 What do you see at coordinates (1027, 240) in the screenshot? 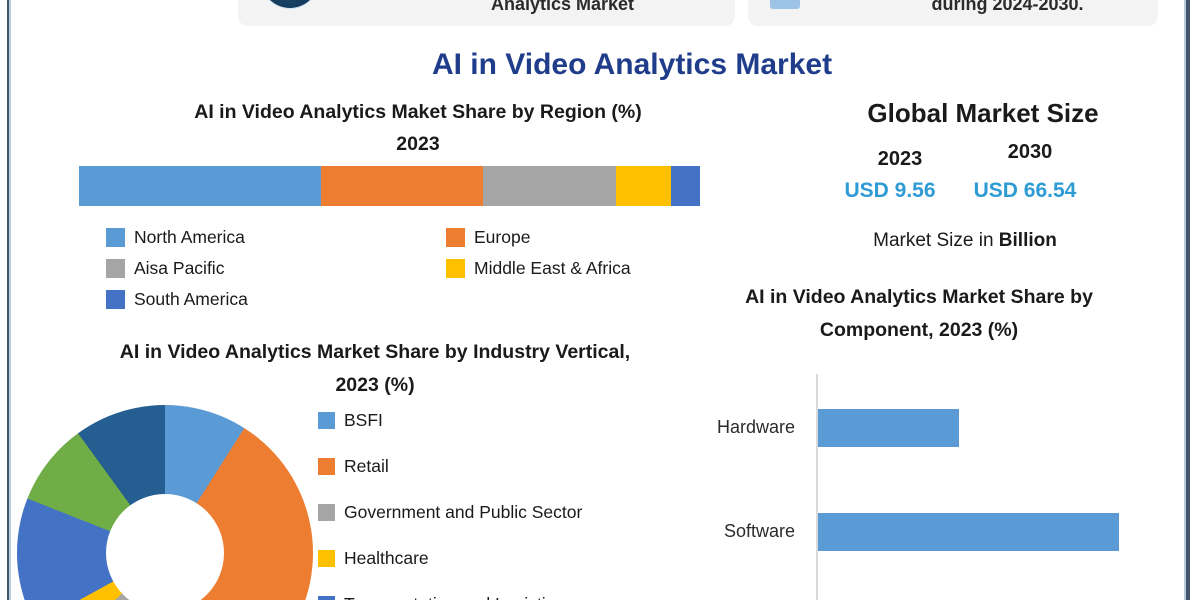
I see `market-size-note-bold: Billion` at bounding box center [1027, 240].